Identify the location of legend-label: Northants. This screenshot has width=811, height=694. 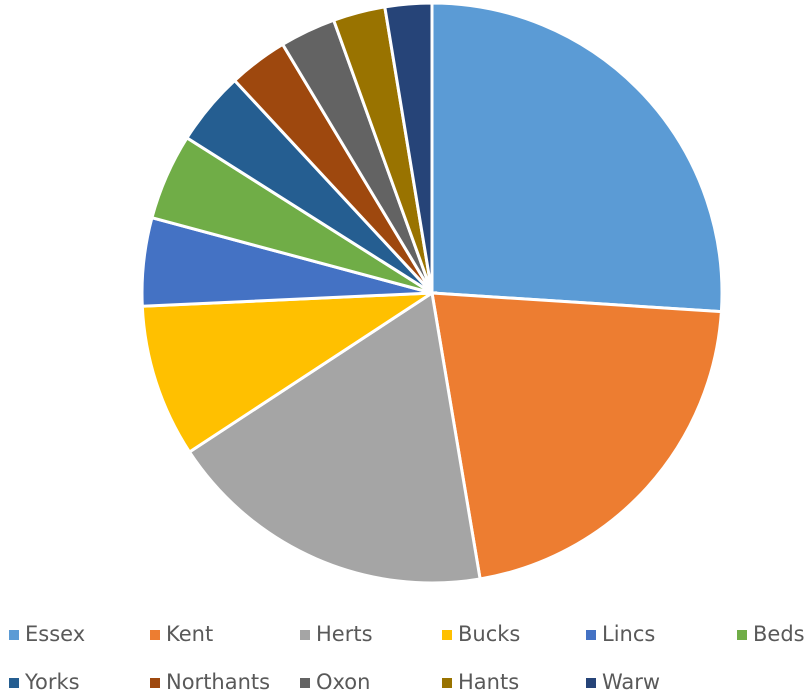
(218, 682).